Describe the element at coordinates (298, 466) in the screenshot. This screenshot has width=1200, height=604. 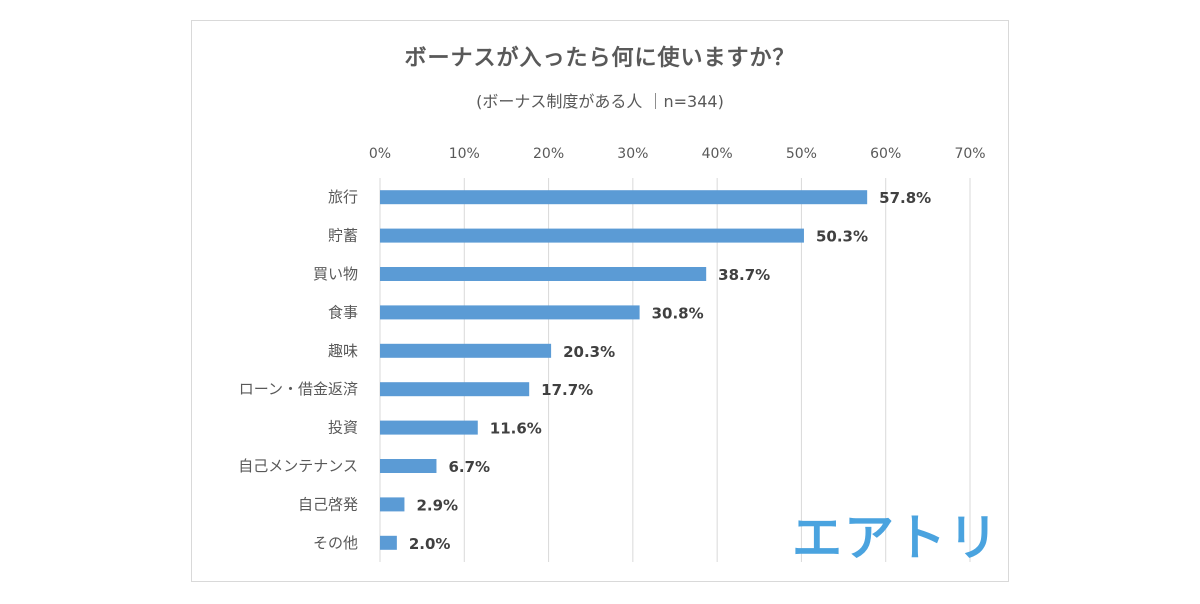
I see `category-label: 自己メンテナンス` at that location.